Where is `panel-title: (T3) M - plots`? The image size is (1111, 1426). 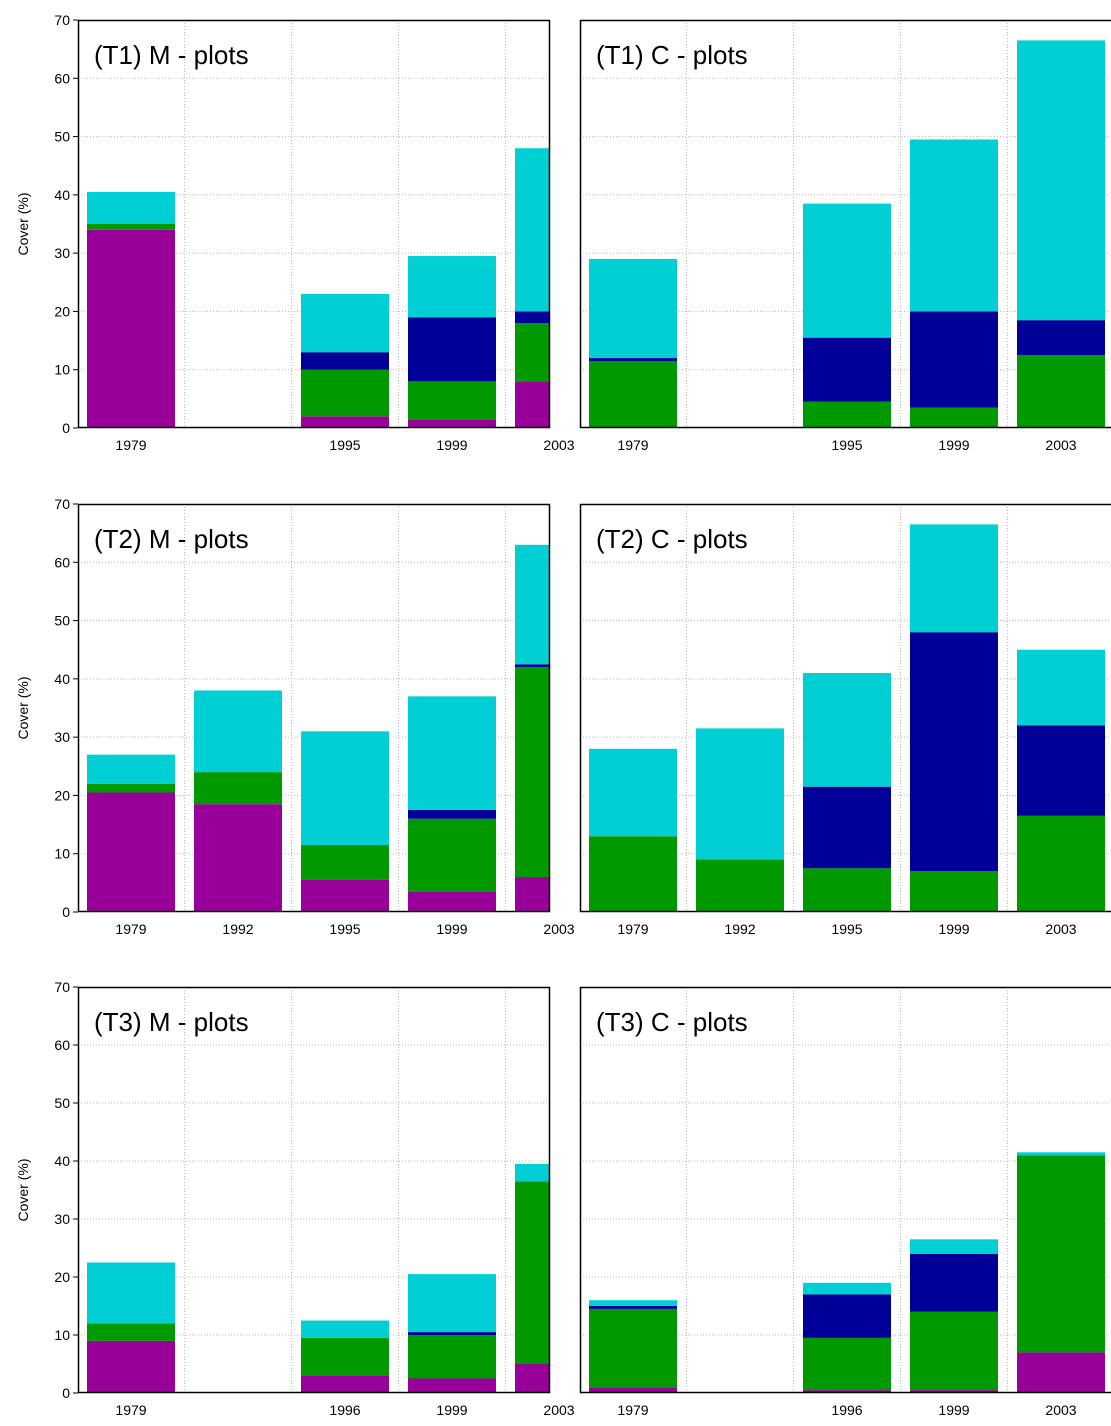
panel-title: (T3) M - plots is located at coordinates (171, 1022).